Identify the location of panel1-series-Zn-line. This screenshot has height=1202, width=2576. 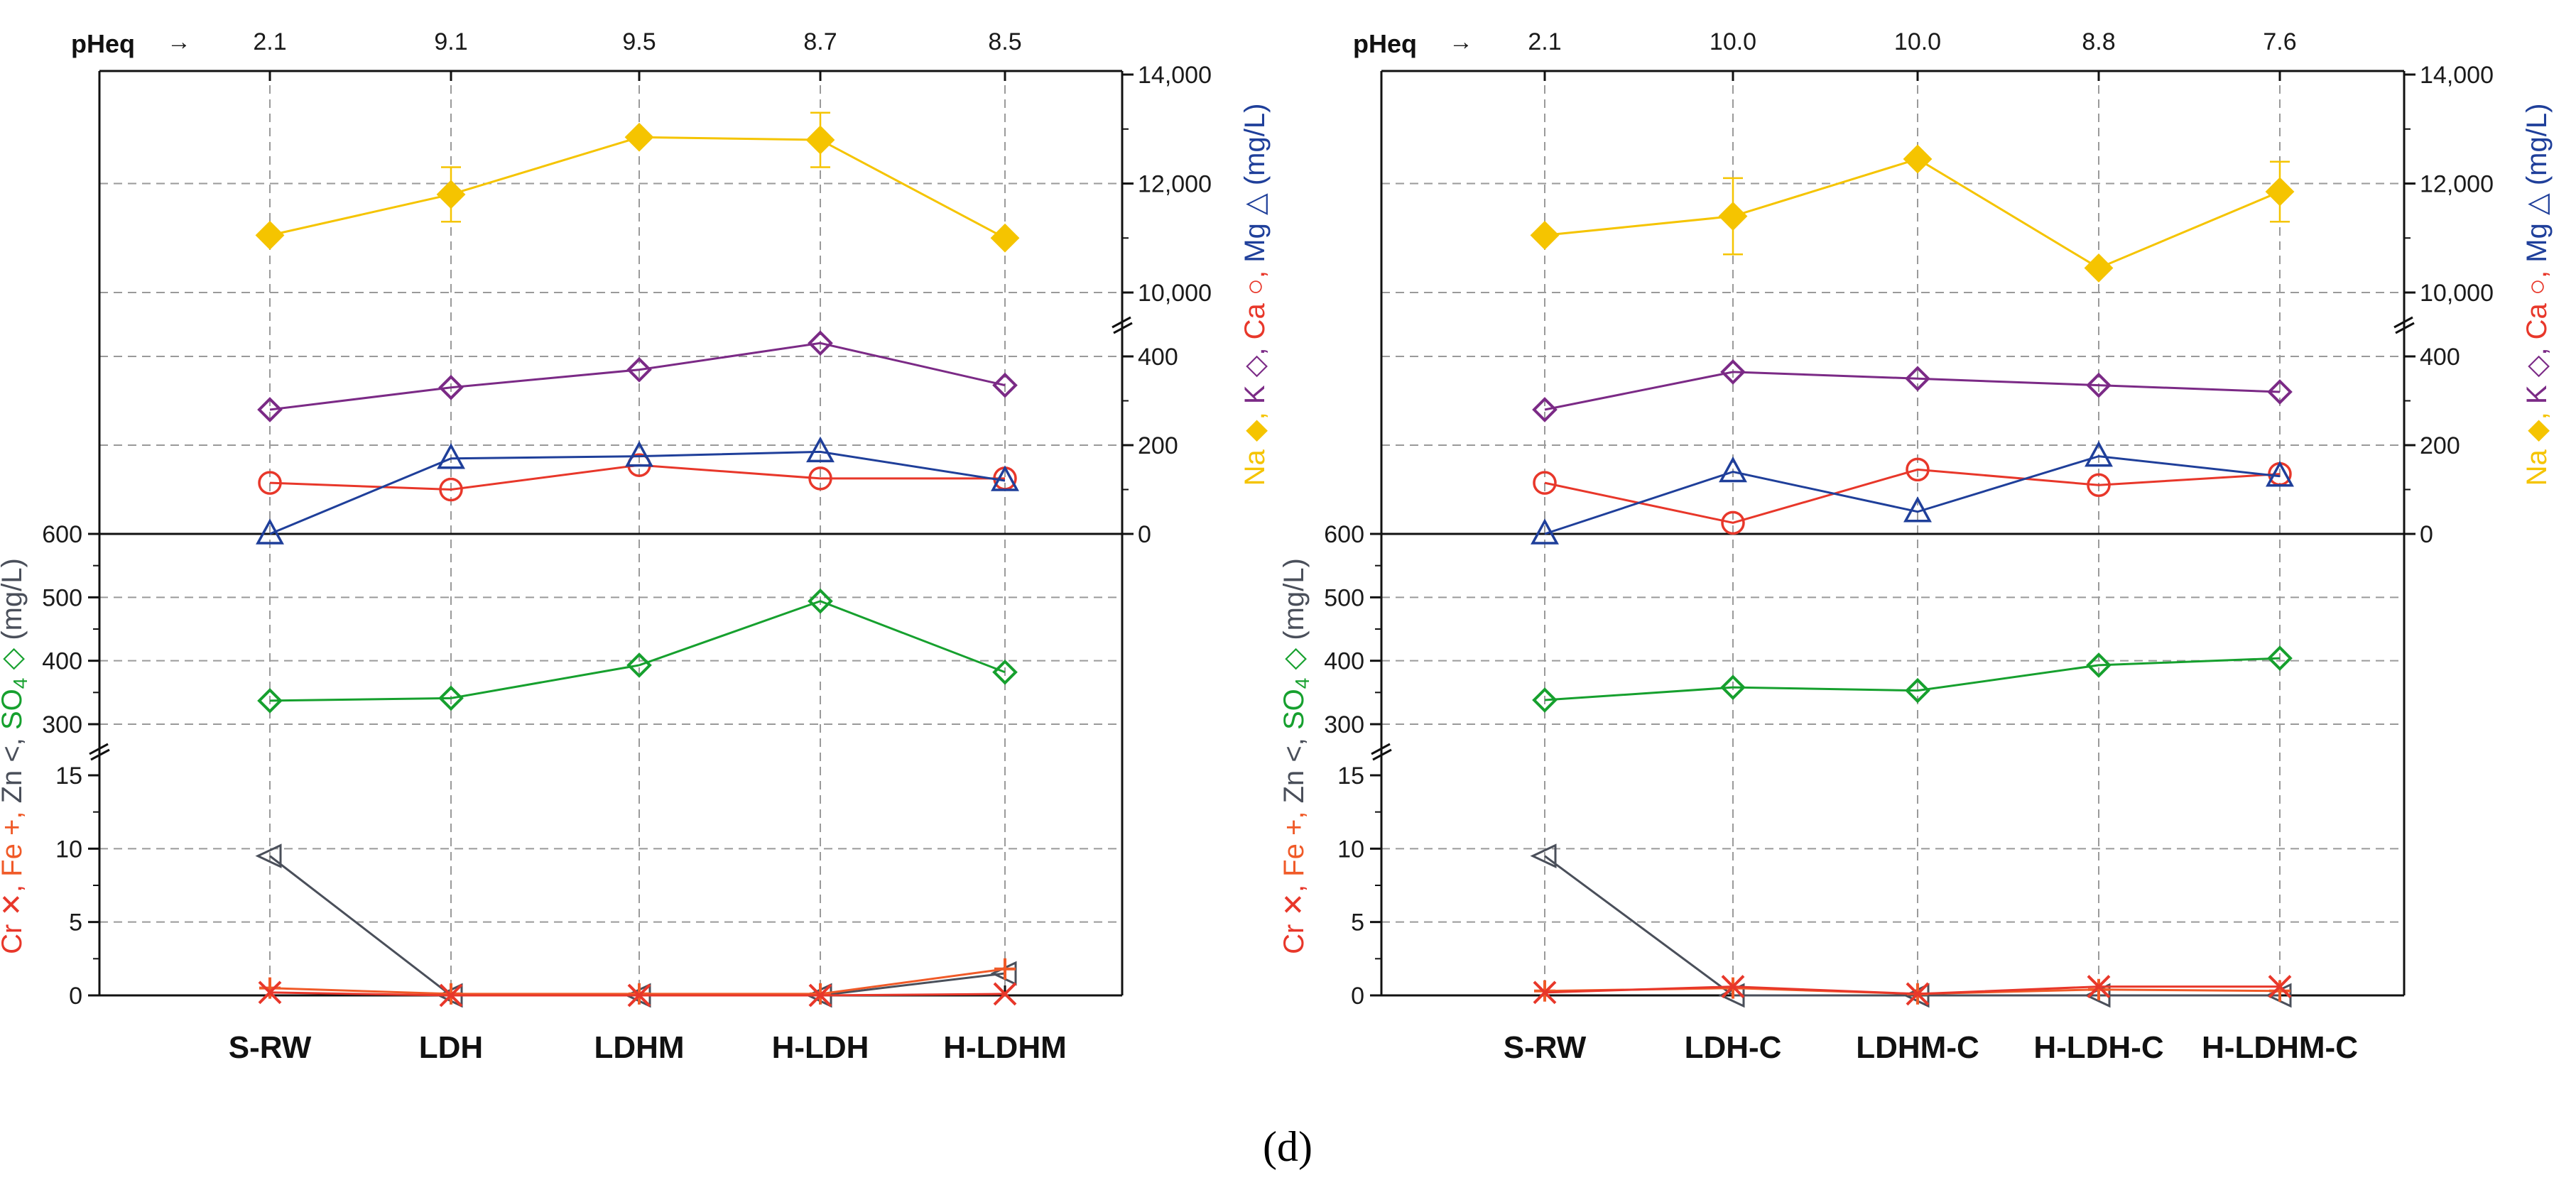
(1912, 926).